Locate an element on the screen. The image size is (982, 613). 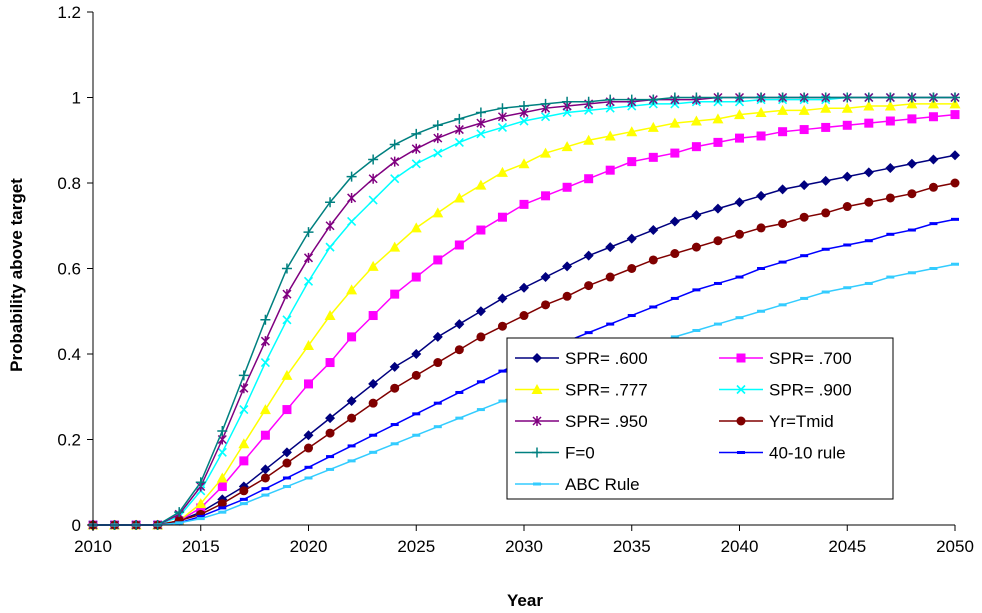
y-tick-label: 0.2 is located at coordinates (69, 440).